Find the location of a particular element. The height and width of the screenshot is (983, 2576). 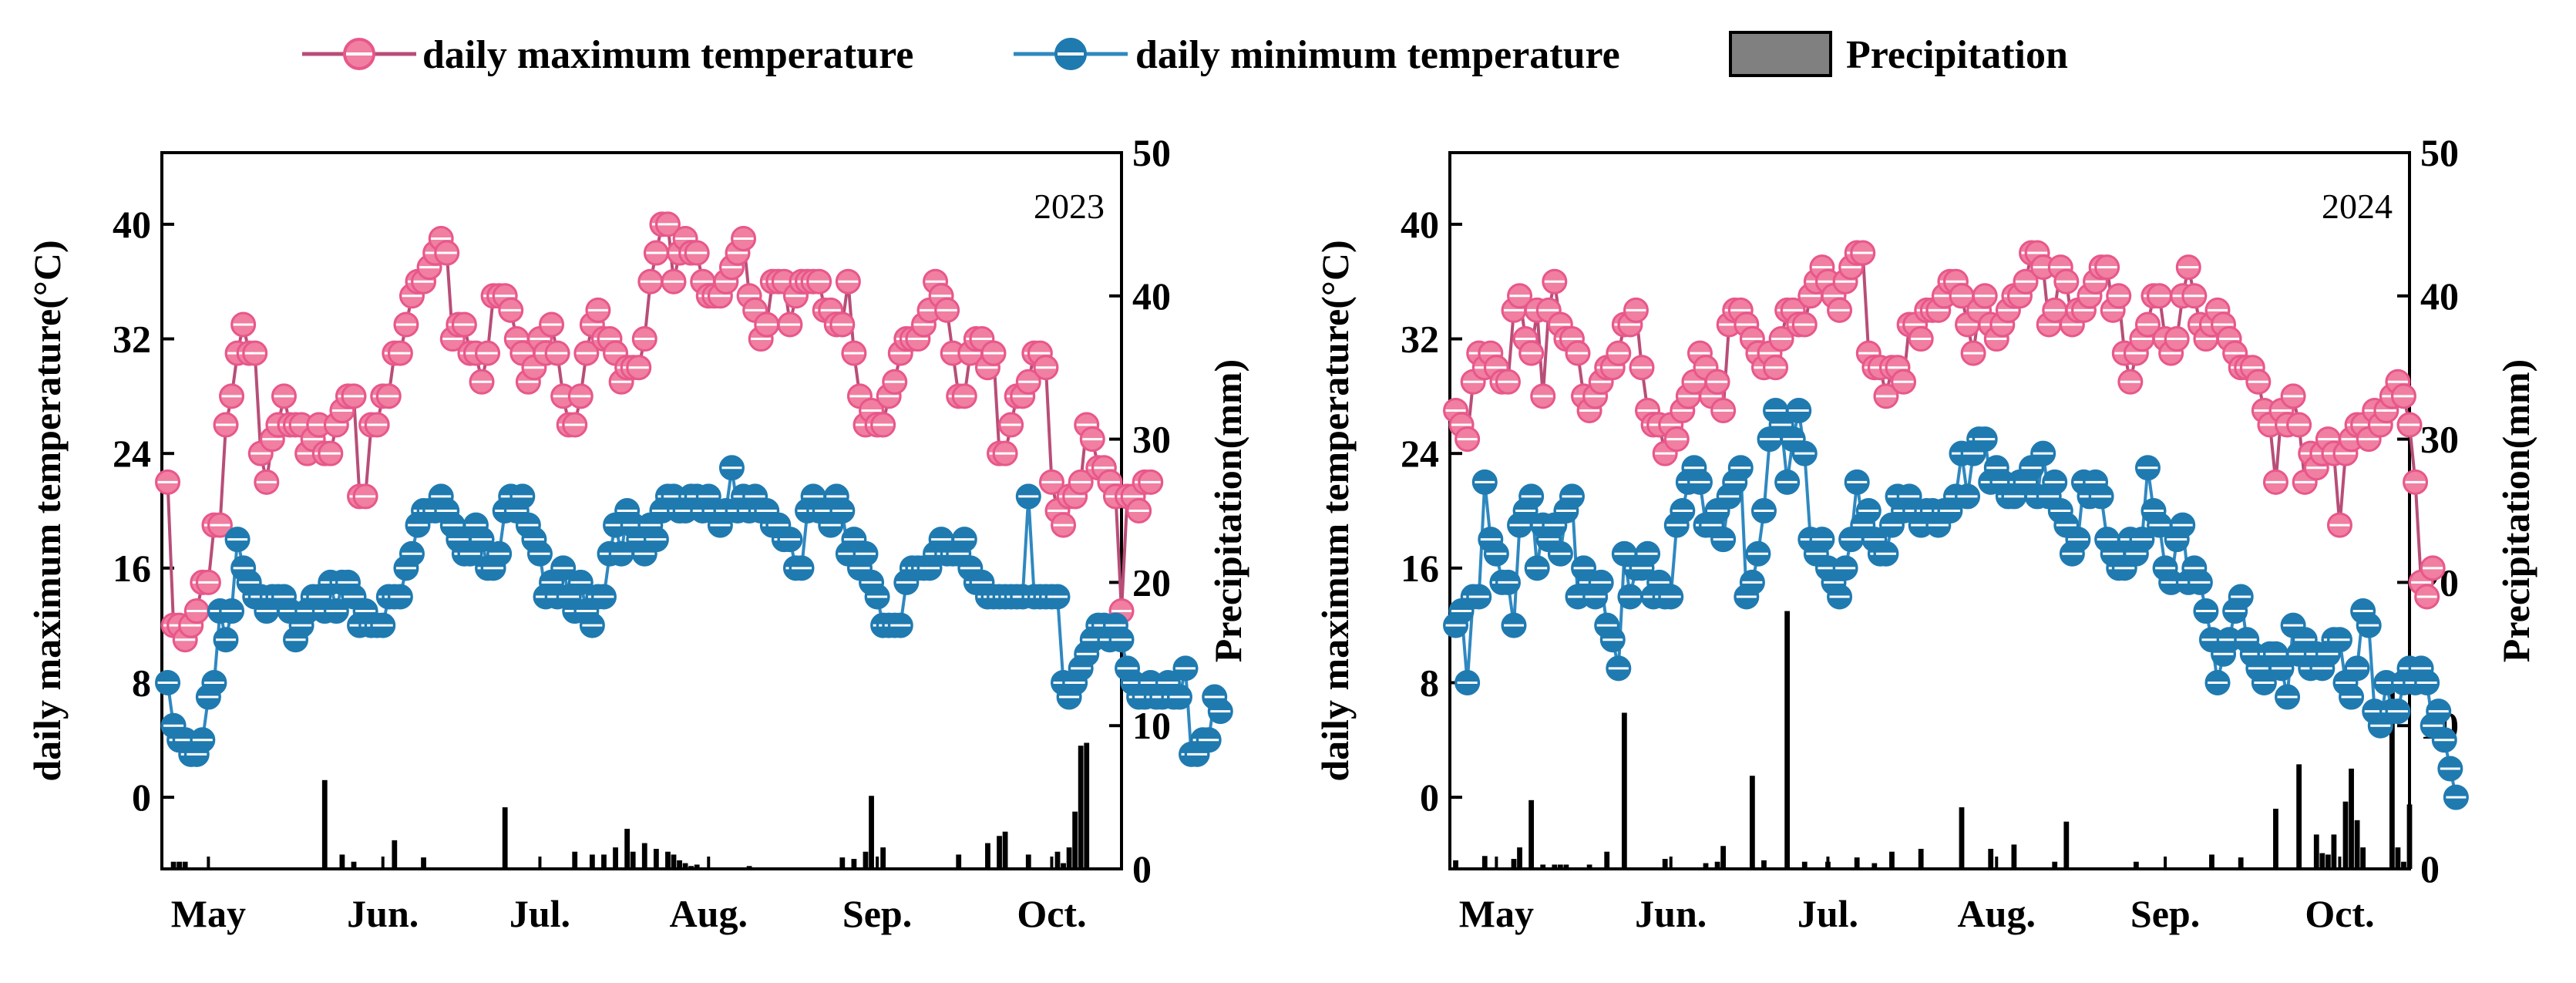

y2-tick-label: 50 is located at coordinates (1151, 152).